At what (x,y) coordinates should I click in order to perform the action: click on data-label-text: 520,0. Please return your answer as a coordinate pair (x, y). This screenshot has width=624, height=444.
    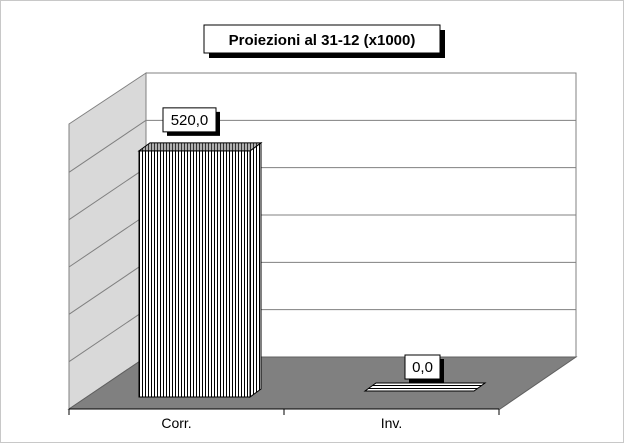
    Looking at the image, I should click on (190, 120).